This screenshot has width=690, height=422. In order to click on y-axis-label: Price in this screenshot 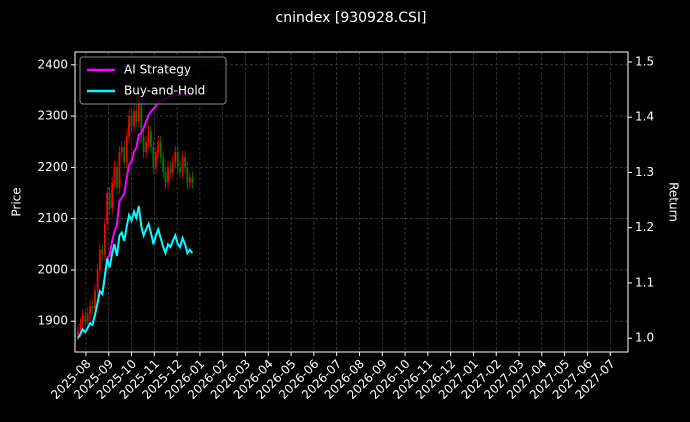, I will do `click(17, 201)`.